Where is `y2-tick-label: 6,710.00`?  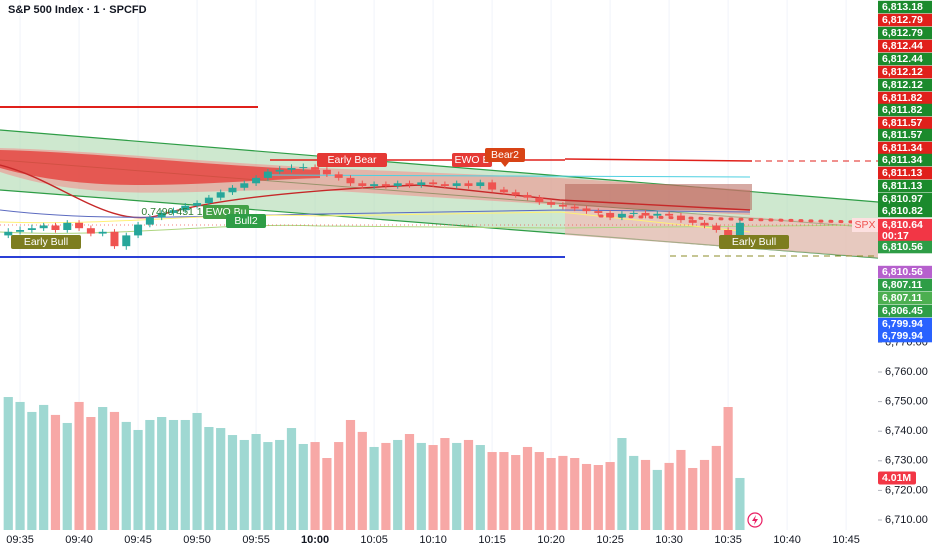 y2-tick-label: 6,710.00 is located at coordinates (906, 520).